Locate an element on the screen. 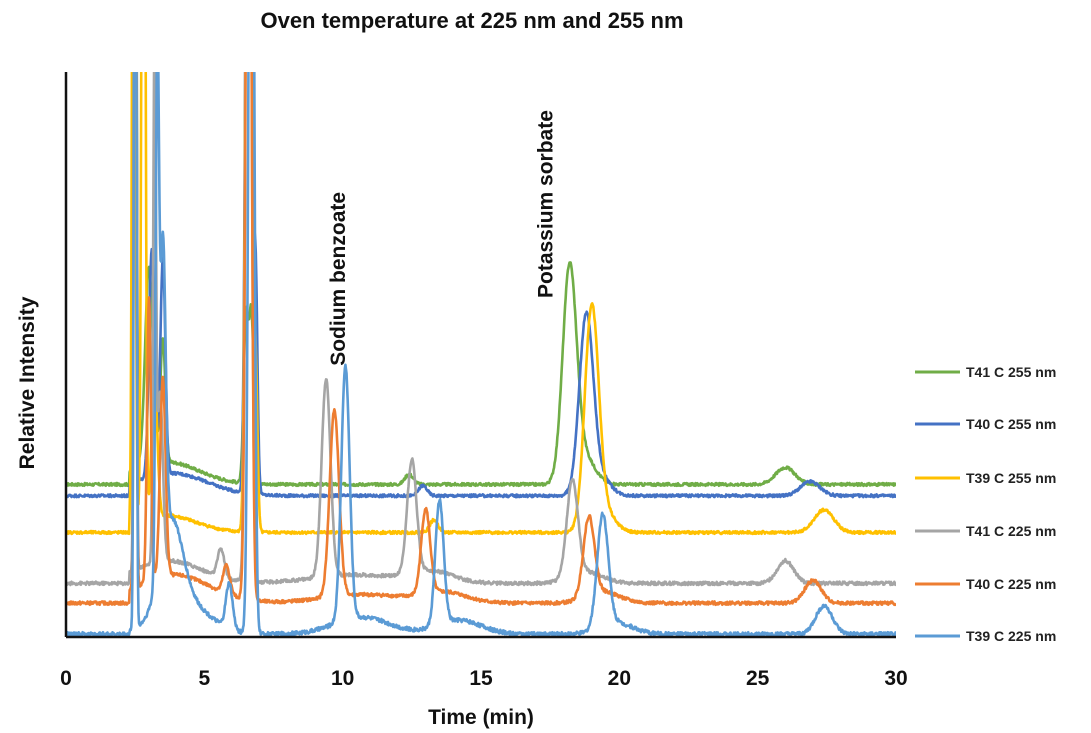 The image size is (1091, 733). x-tick-labels: 0 5 10 15 20 25 30 is located at coordinates (484, 678).